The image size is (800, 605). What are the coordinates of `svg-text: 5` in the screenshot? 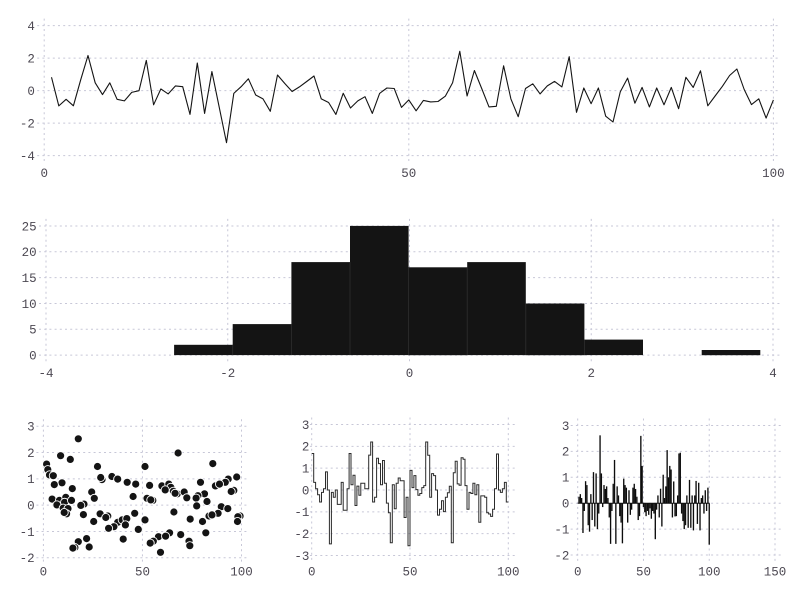 It's located at (33, 331).